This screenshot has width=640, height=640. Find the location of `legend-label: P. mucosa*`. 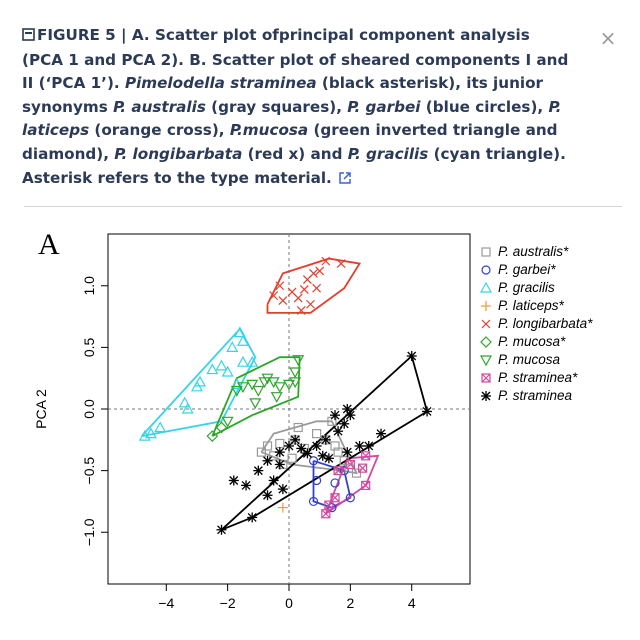

legend-label: P. mucosa* is located at coordinates (532, 341).